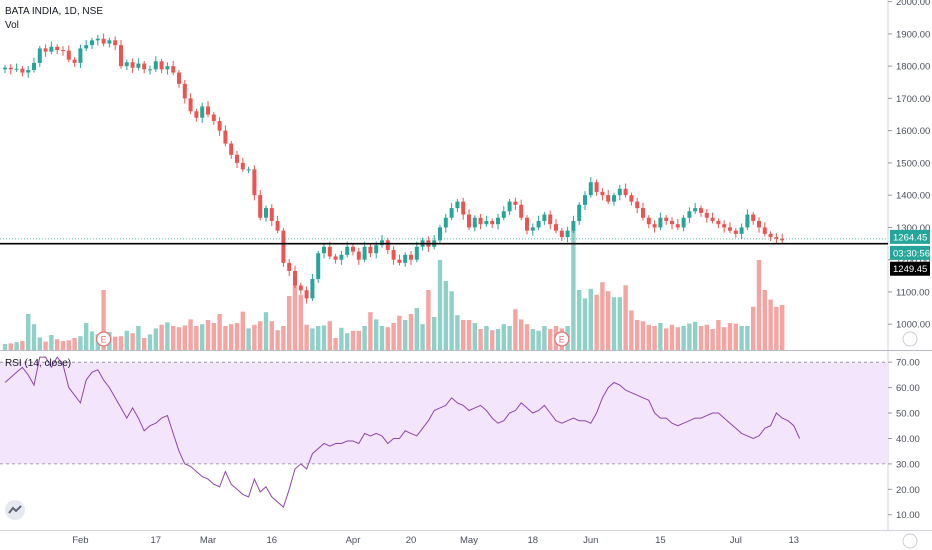 The height and width of the screenshot is (550, 932). Describe the element at coordinates (913, 4) in the screenshot. I see `price-tick-label: 2000.00` at that location.